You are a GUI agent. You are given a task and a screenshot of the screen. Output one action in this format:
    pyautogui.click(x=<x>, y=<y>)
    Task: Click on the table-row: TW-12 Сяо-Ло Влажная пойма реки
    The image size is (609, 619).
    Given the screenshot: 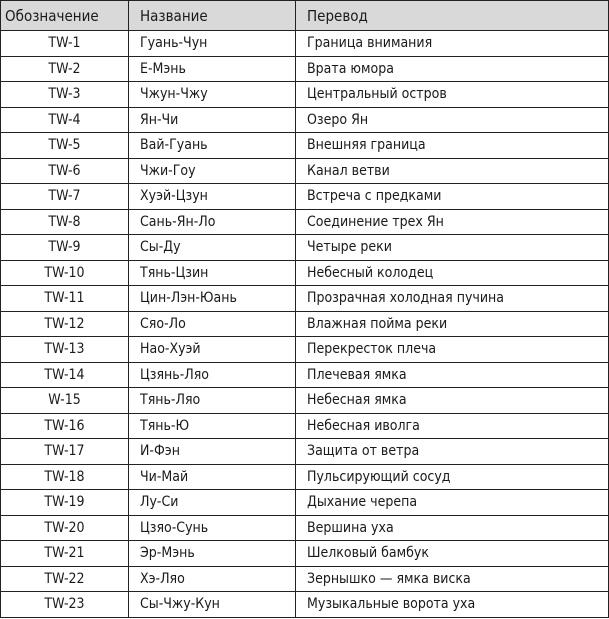 What is the action you would take?
    pyautogui.click(x=304, y=323)
    